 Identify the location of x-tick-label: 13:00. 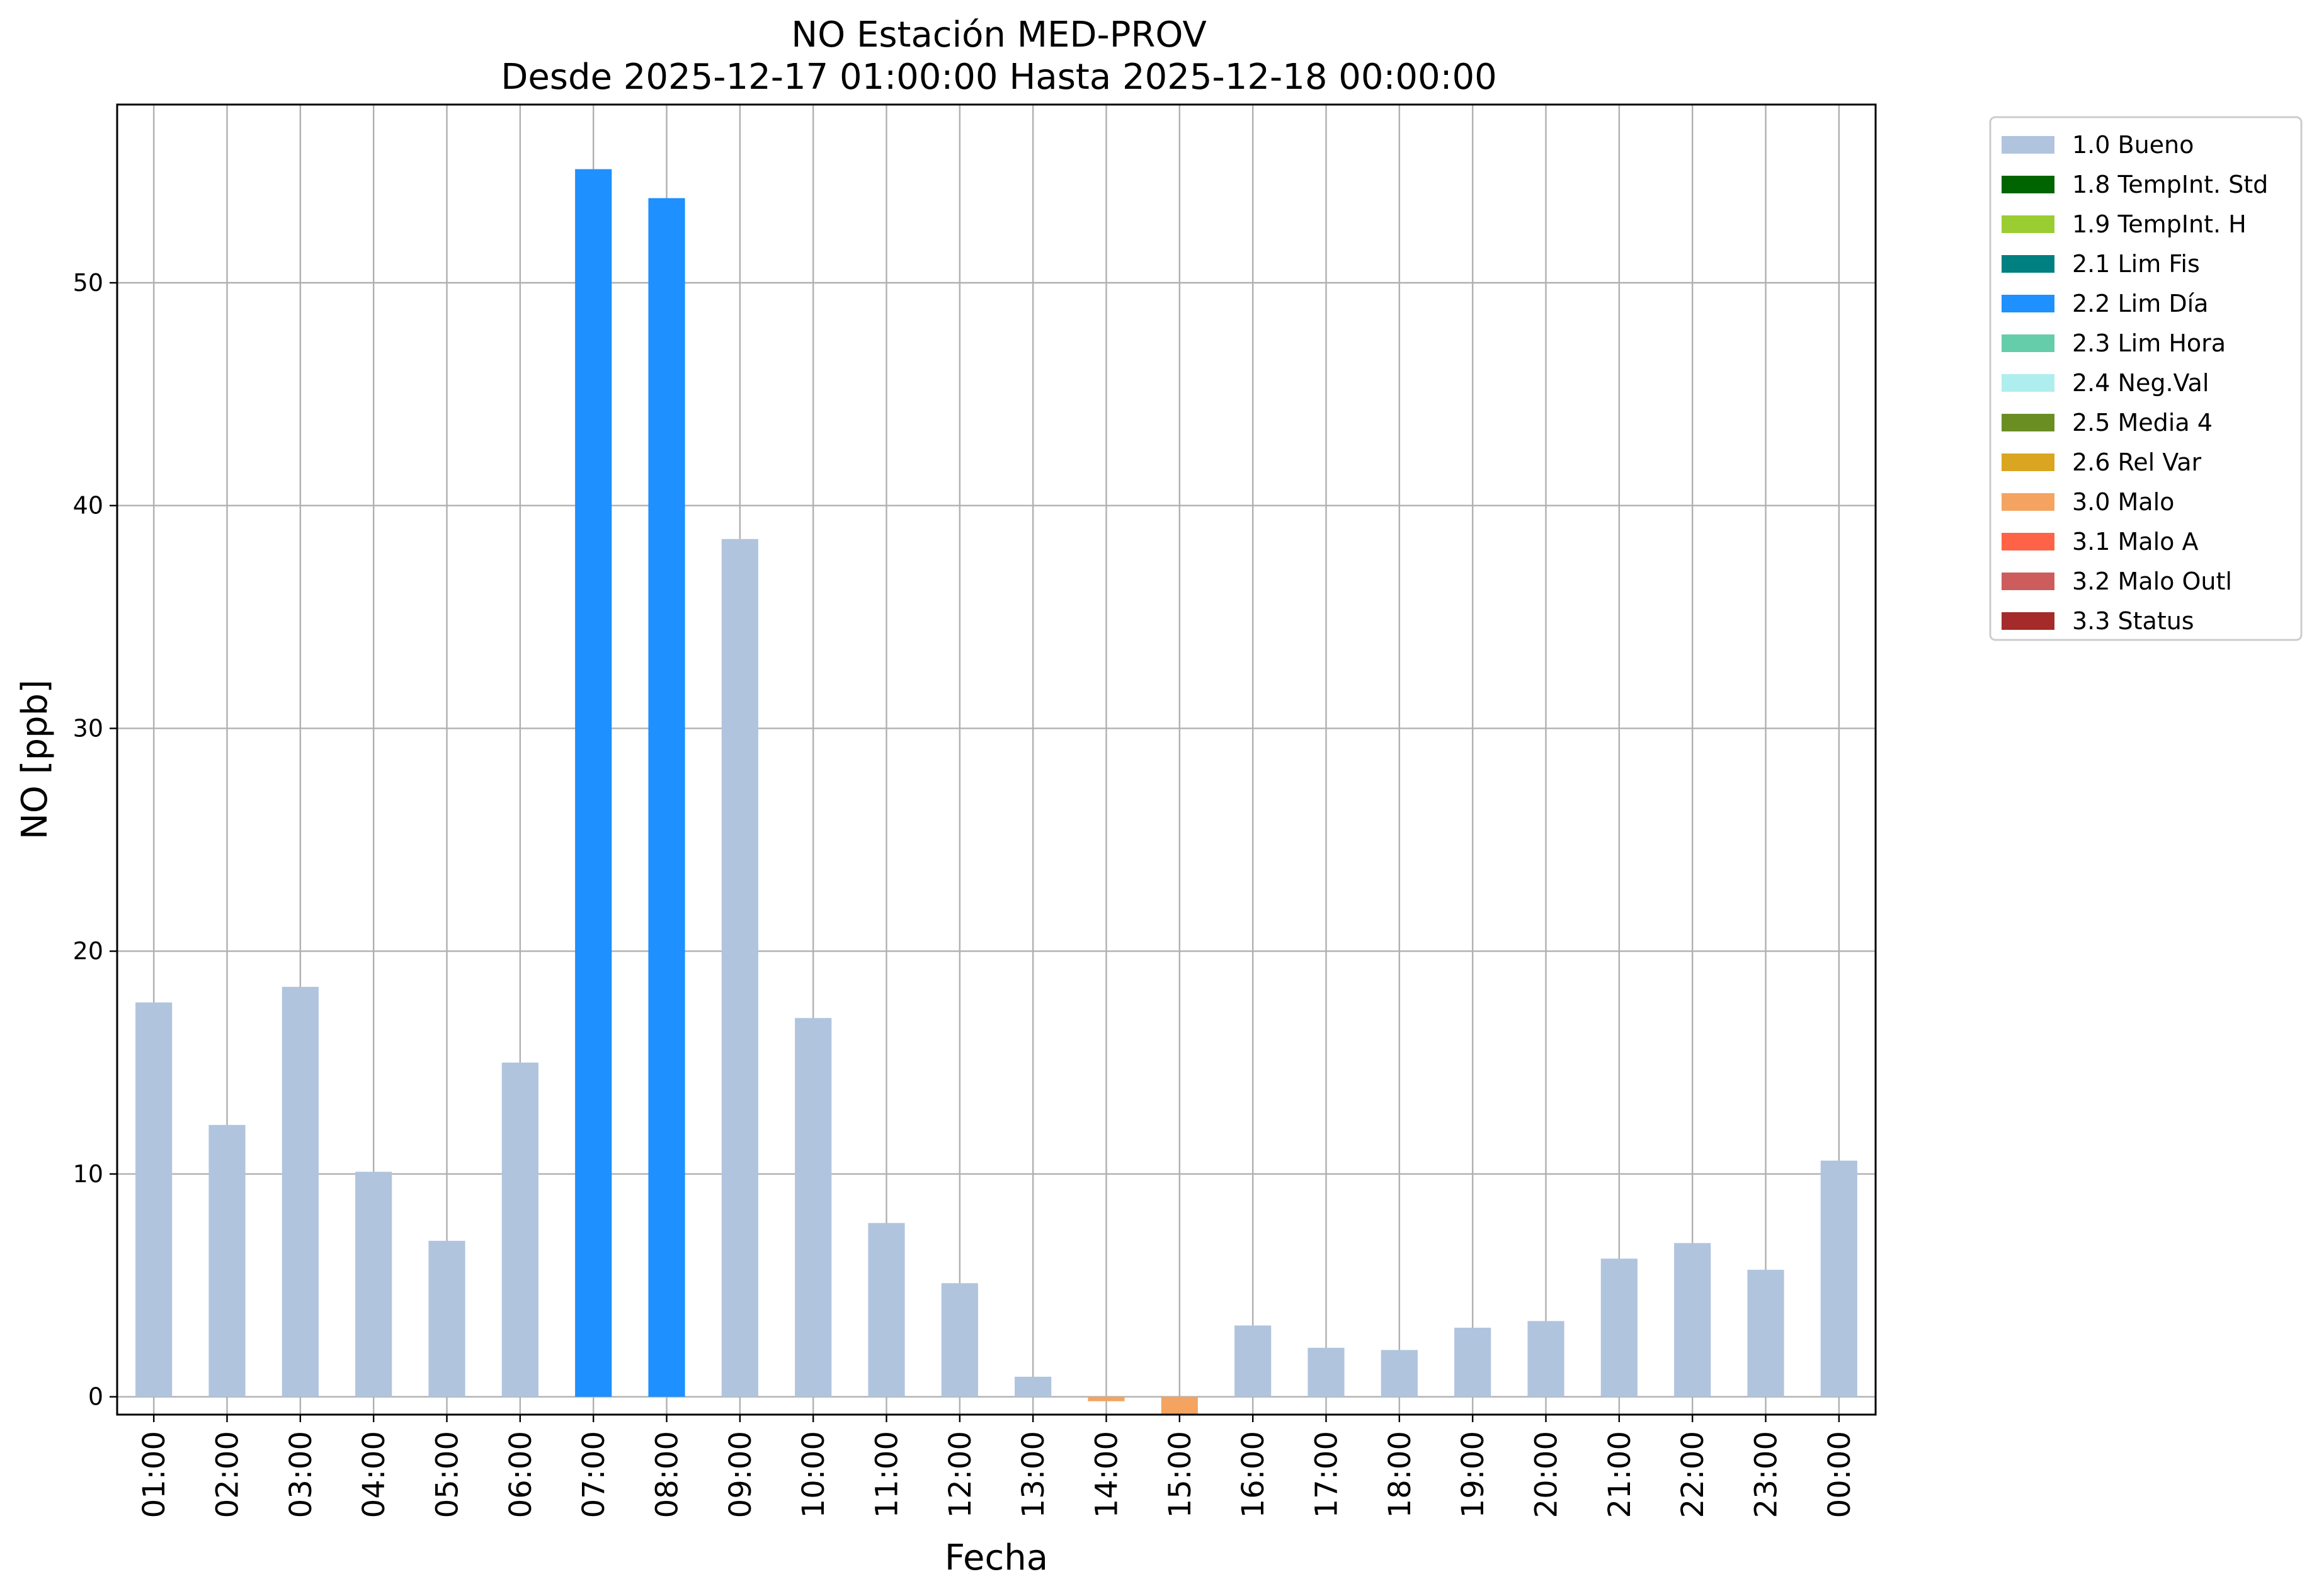
(1033, 1474).